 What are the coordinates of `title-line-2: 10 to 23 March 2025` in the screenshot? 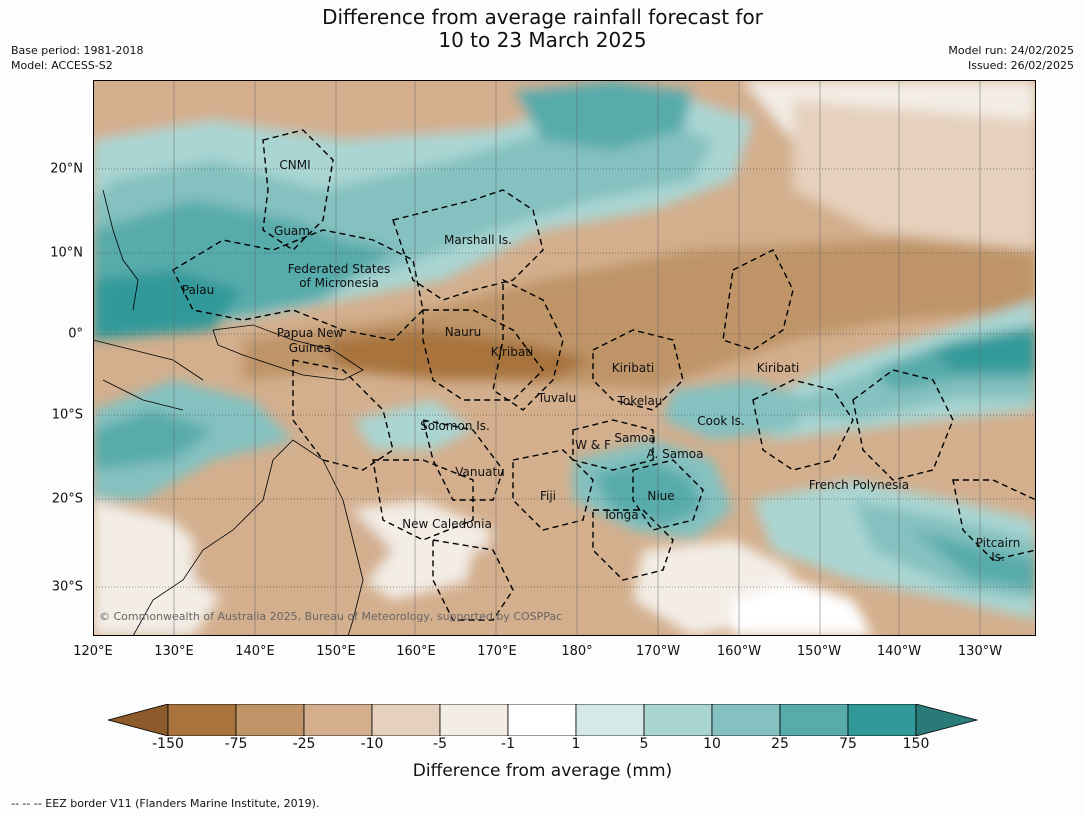 It's located at (542, 40).